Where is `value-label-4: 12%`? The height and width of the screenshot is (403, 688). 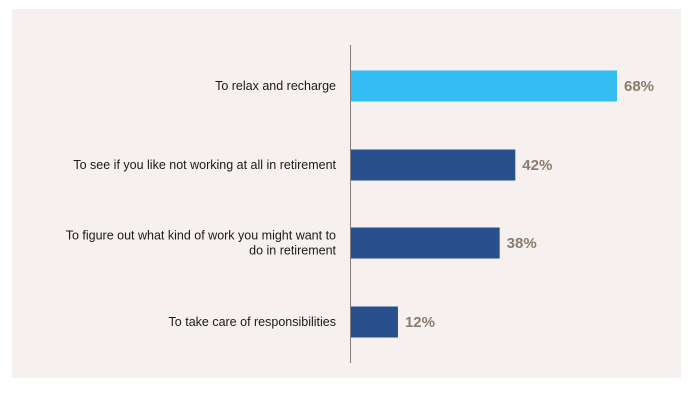 value-label-4: 12% is located at coordinates (420, 322).